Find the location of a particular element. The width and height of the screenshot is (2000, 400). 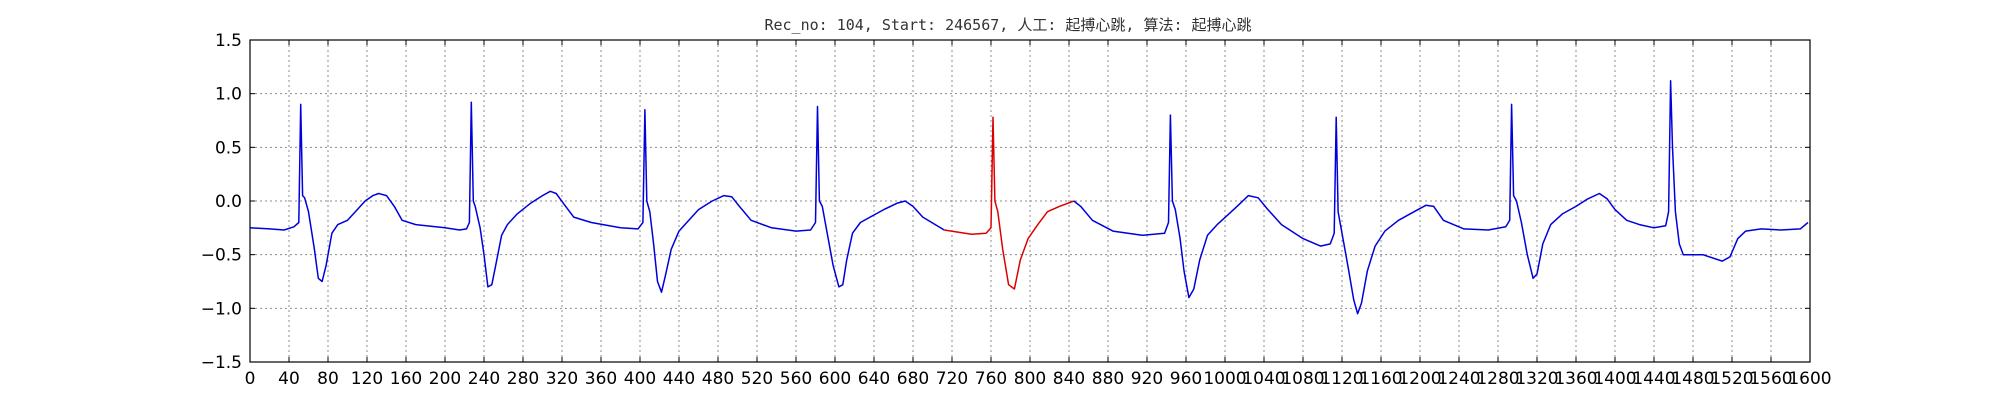

y-tick-label: −1.0 is located at coordinates (221, 309).